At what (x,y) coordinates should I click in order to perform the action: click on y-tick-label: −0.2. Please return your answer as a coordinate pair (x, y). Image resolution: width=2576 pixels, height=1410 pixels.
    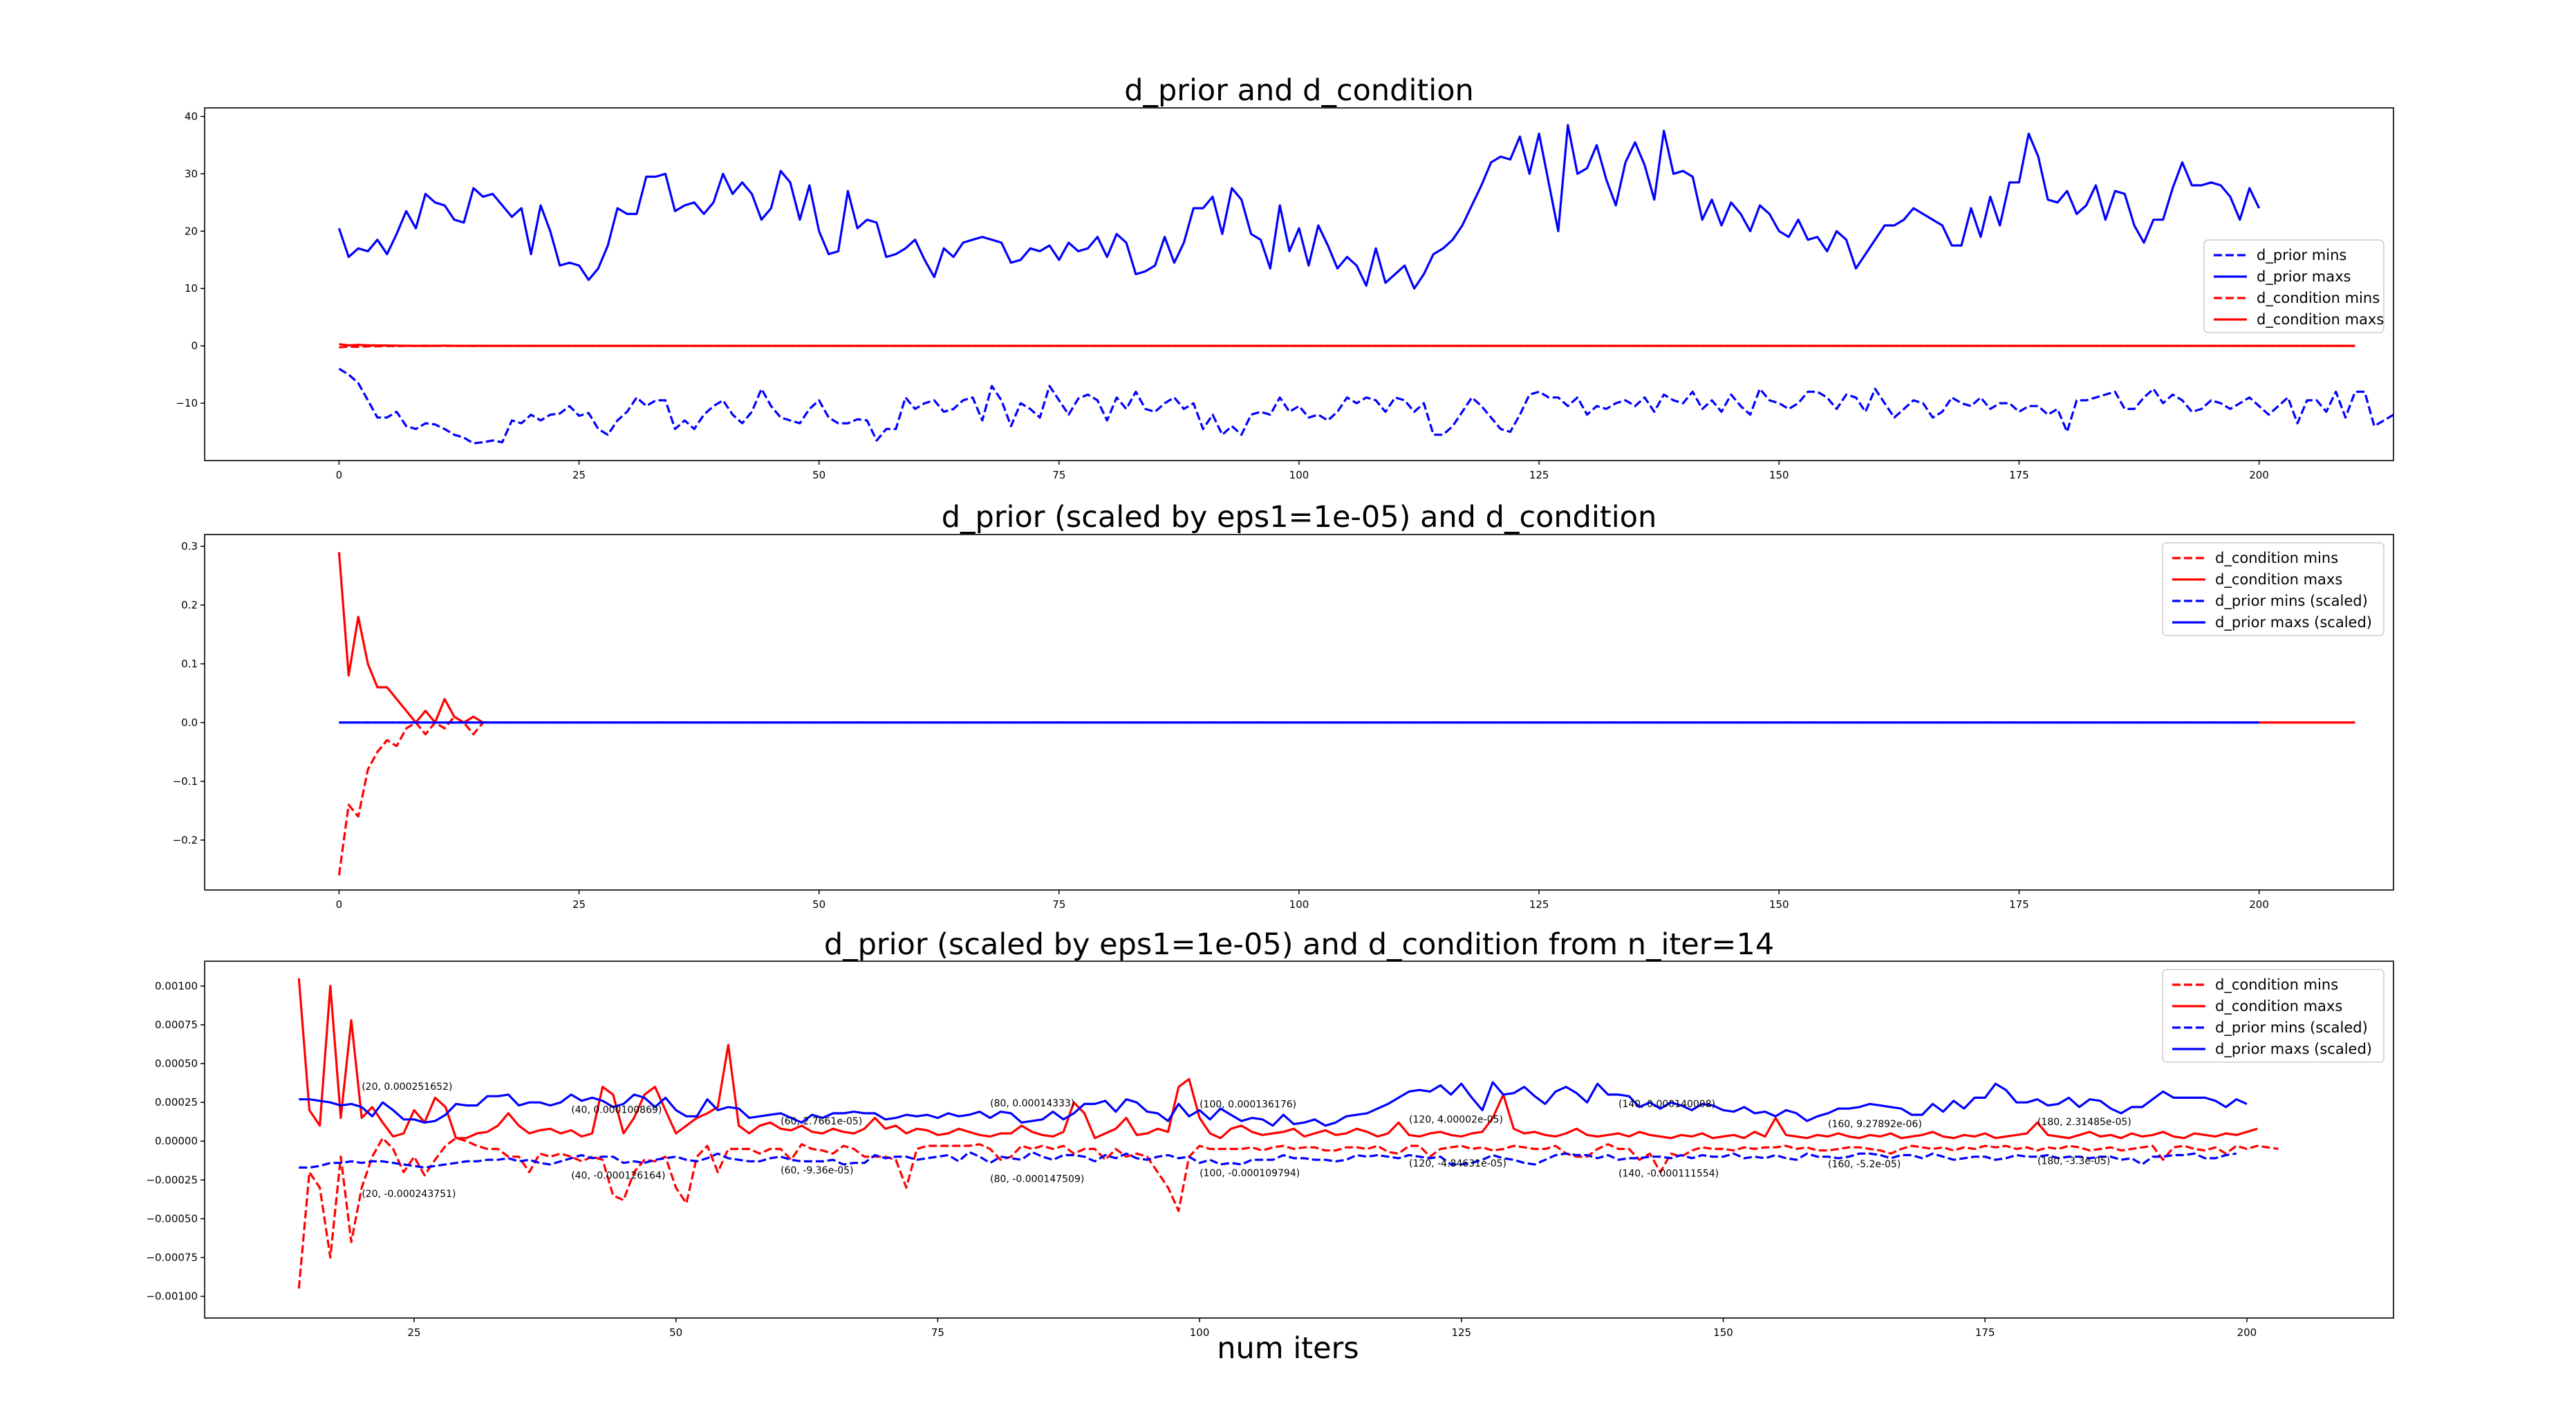
    Looking at the image, I should click on (185, 840).